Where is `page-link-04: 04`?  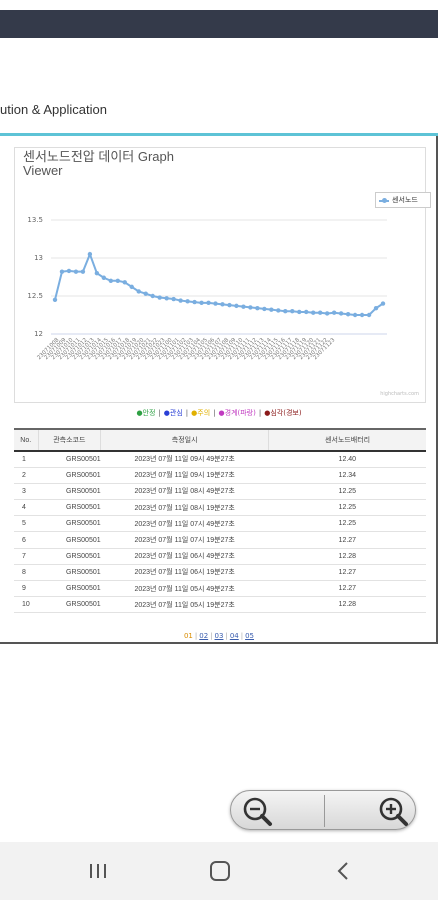
page-link-04: 04 is located at coordinates (234, 636).